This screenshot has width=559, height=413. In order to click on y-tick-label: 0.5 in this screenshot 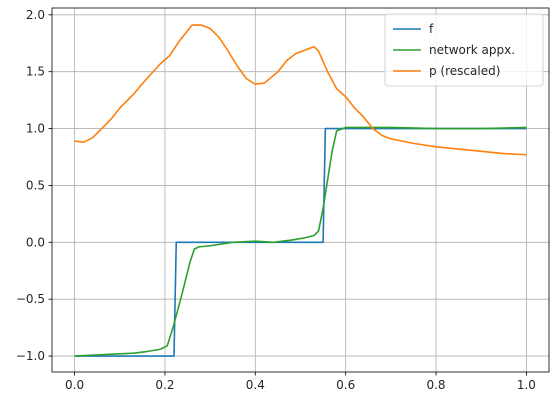, I will do `click(35, 185)`.